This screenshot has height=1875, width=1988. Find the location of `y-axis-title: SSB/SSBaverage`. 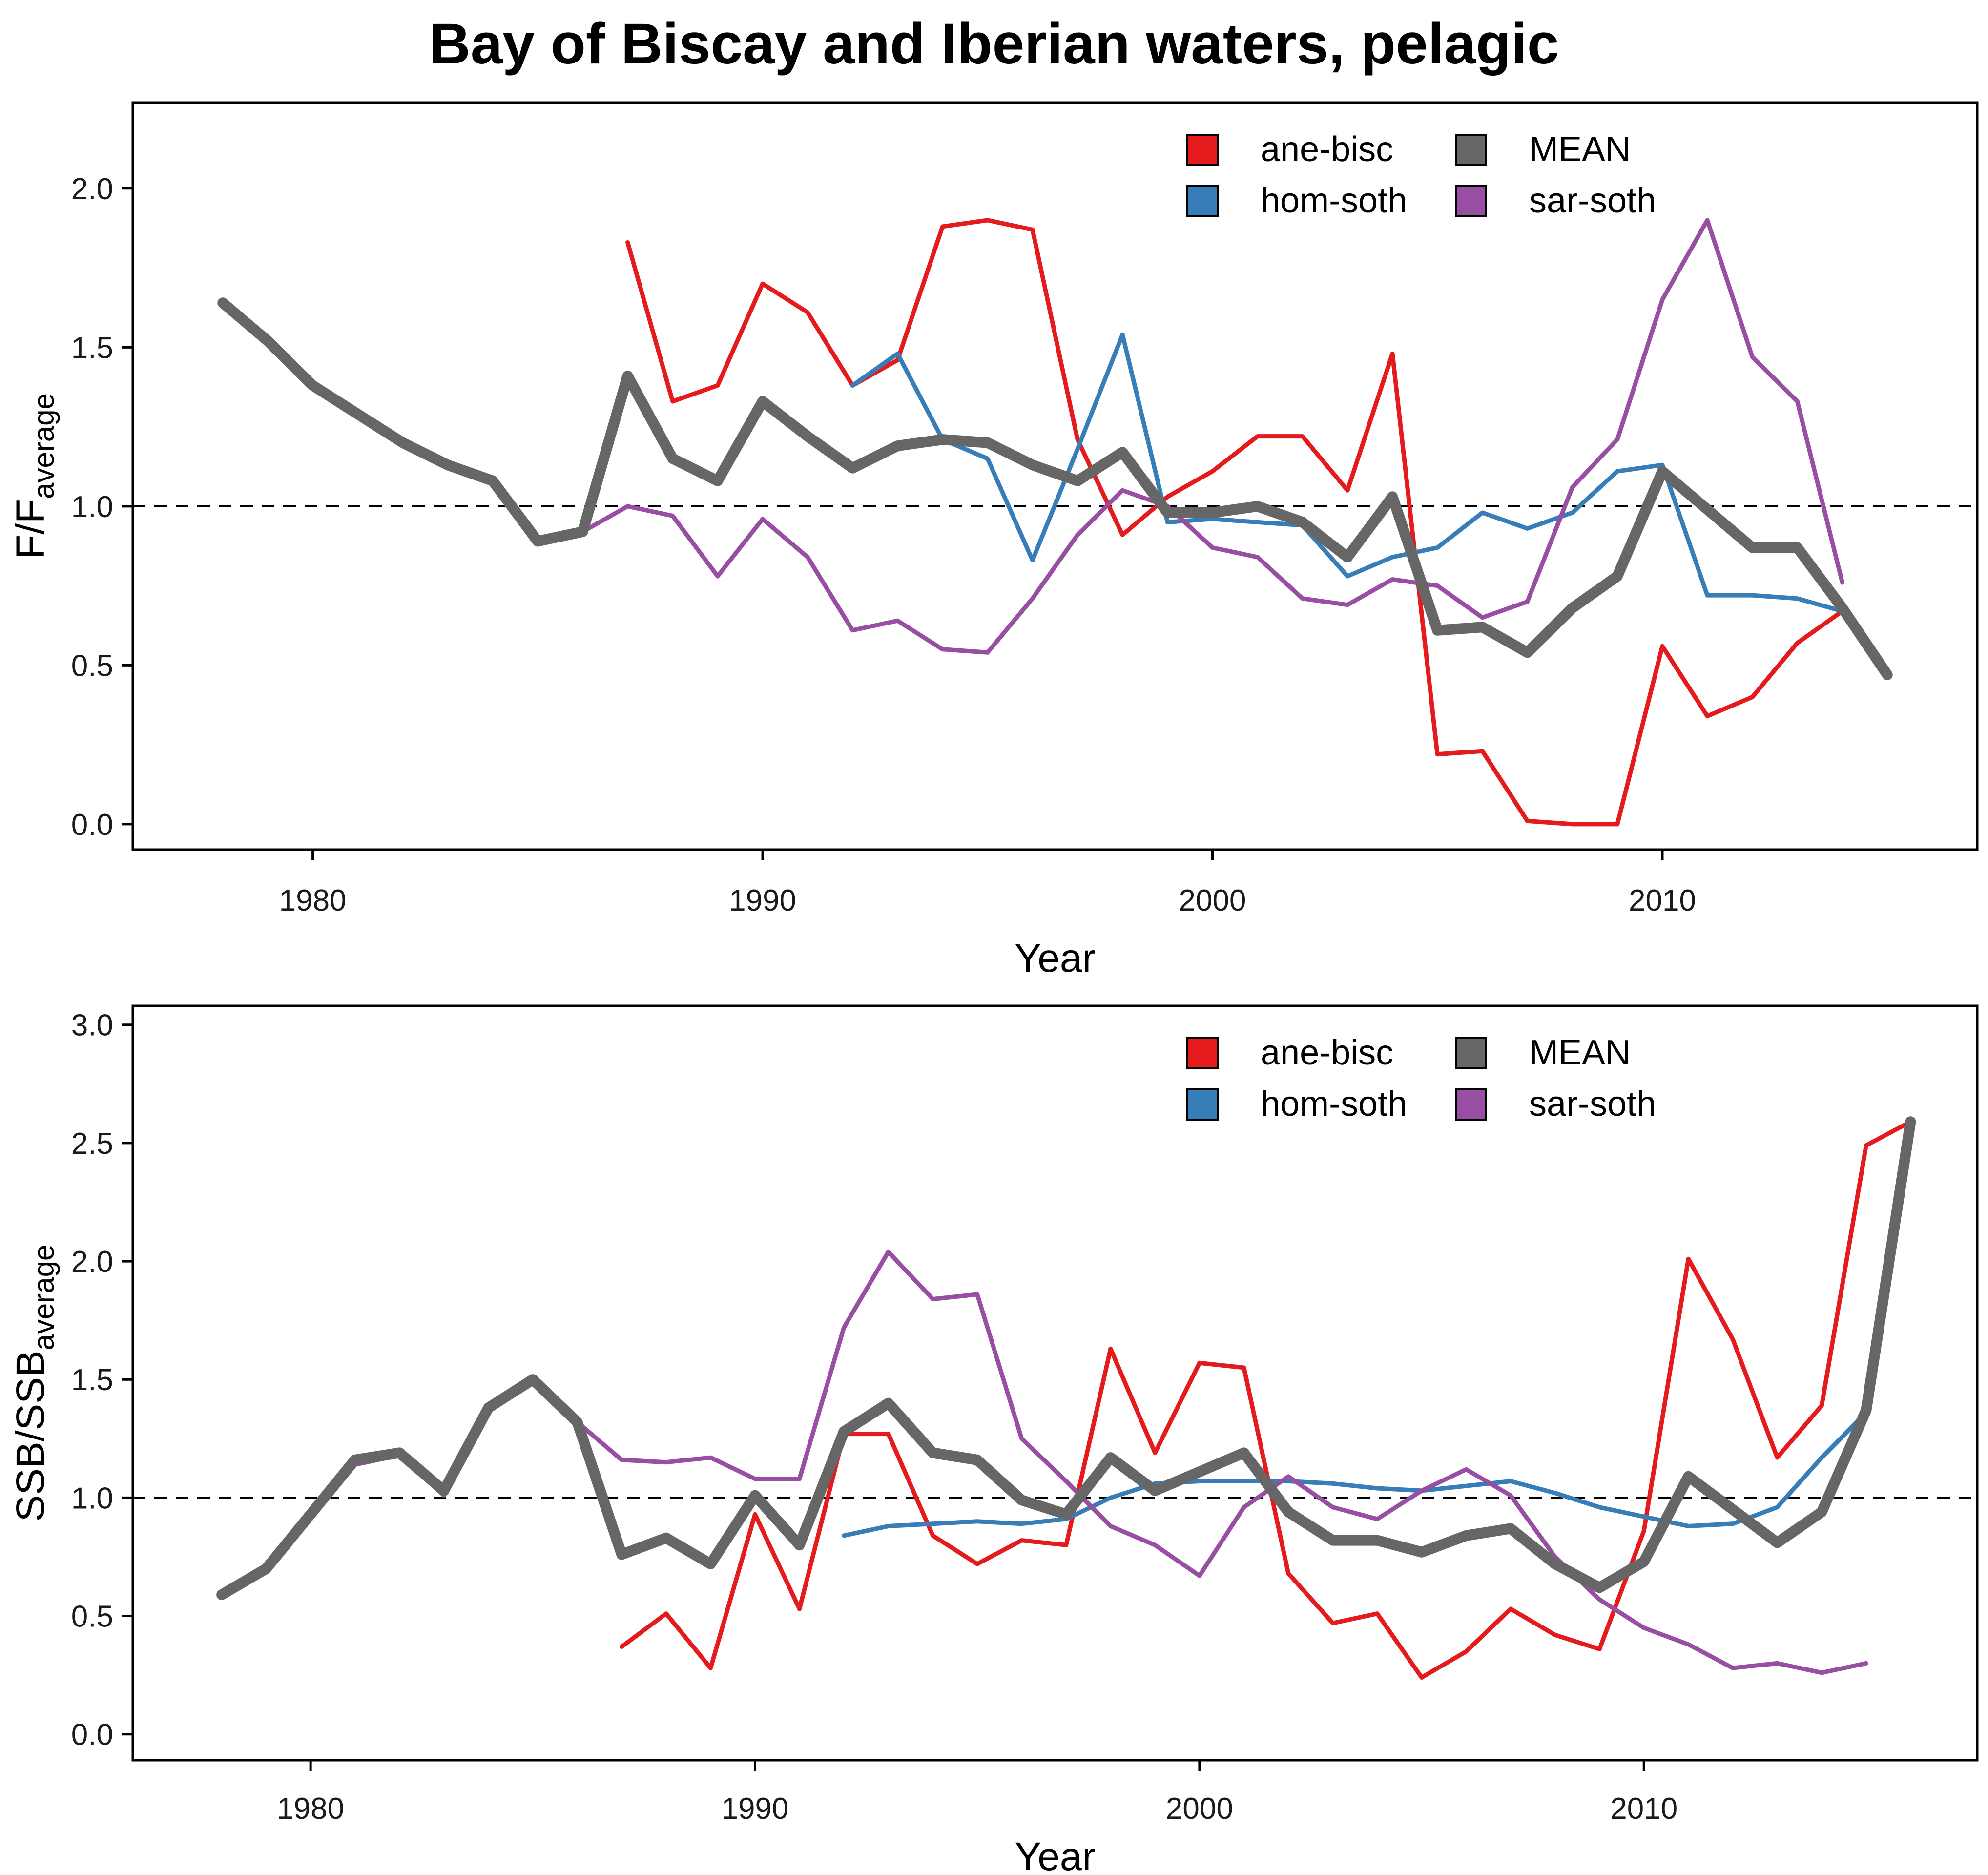

y-axis-title: SSB/SSBaverage is located at coordinates (34, 1383).